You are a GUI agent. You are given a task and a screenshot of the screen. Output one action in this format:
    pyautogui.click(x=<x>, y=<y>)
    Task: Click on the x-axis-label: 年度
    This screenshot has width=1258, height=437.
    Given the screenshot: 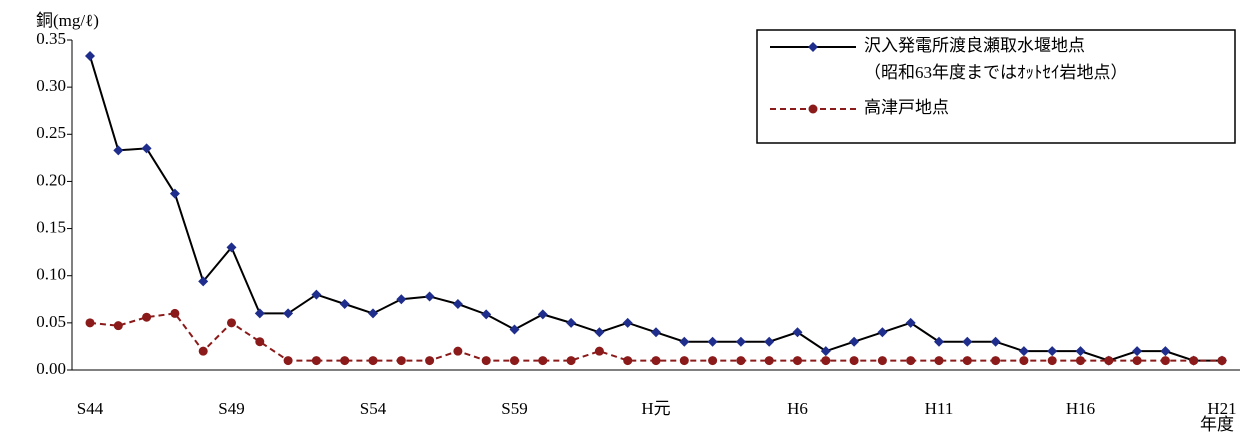 What is the action you would take?
    pyautogui.click(x=1217, y=424)
    